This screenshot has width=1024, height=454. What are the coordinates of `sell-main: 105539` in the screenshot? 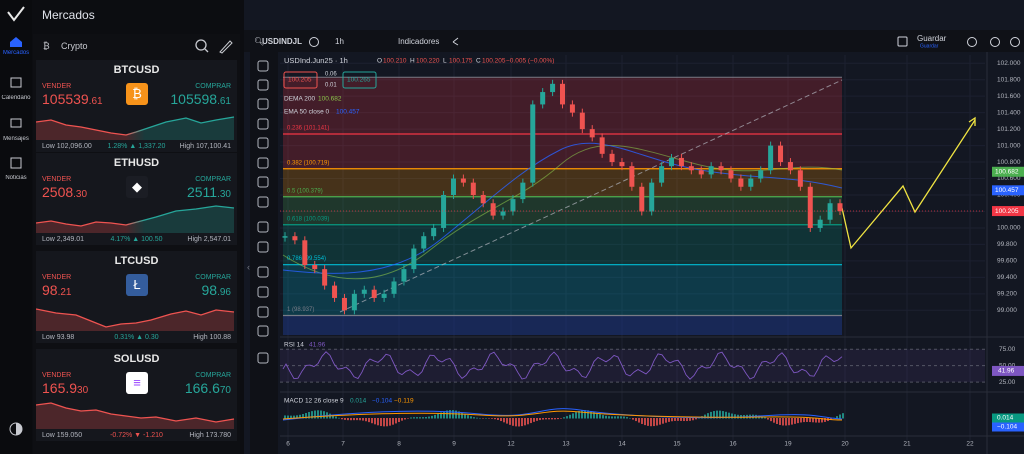 It's located at (65, 99).